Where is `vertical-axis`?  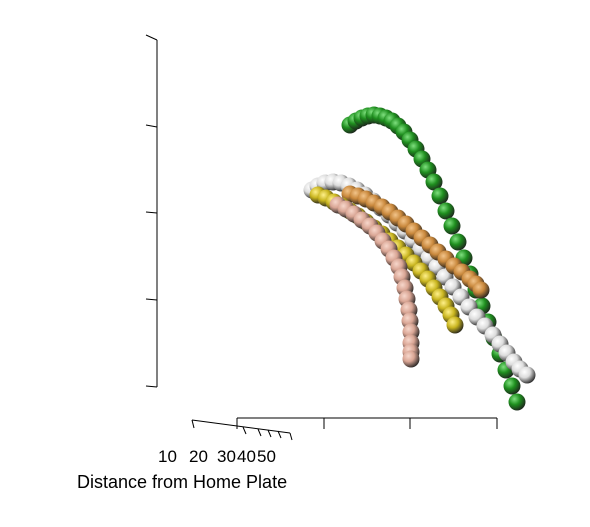
vertical-axis is located at coordinates (151, 211).